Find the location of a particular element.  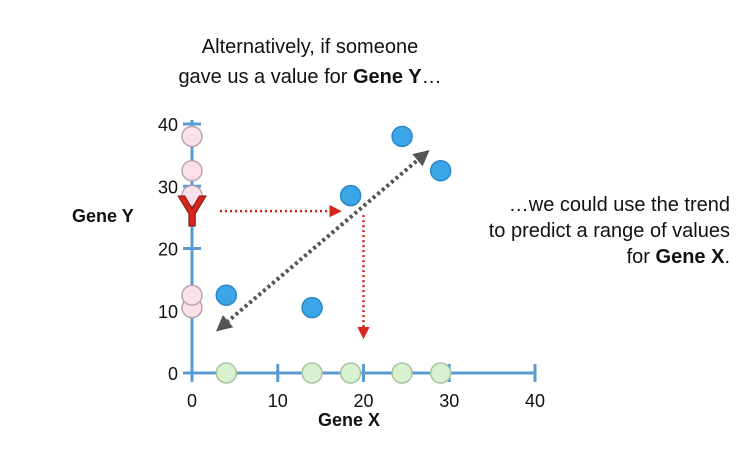

y-tick-label: 10 is located at coordinates (168, 312).